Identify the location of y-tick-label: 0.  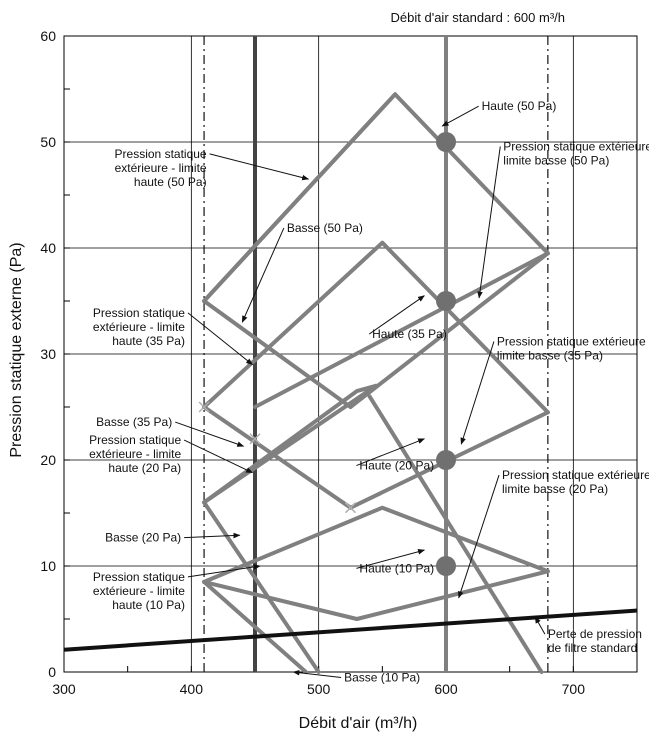
(52, 672).